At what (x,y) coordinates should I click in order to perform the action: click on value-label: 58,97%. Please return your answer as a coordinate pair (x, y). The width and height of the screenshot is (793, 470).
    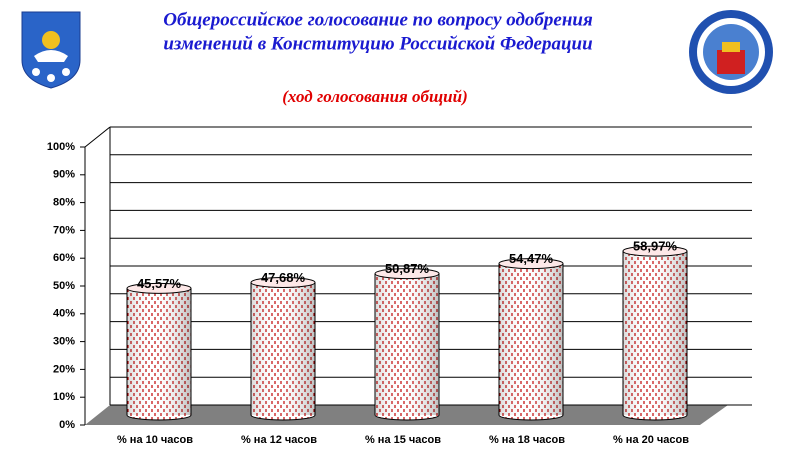
    Looking at the image, I should click on (655, 246).